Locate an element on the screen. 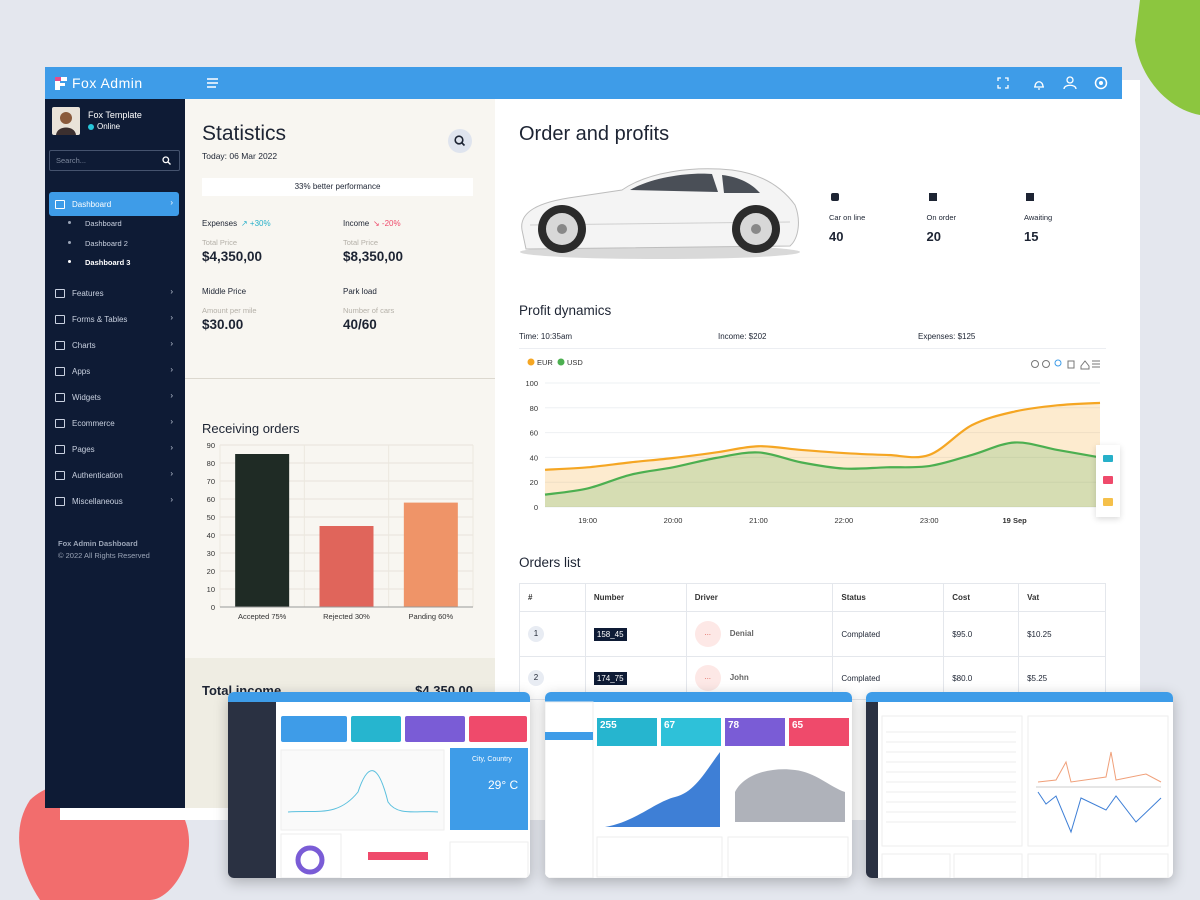  nav-label: Forms & Tables is located at coordinates (100, 320).